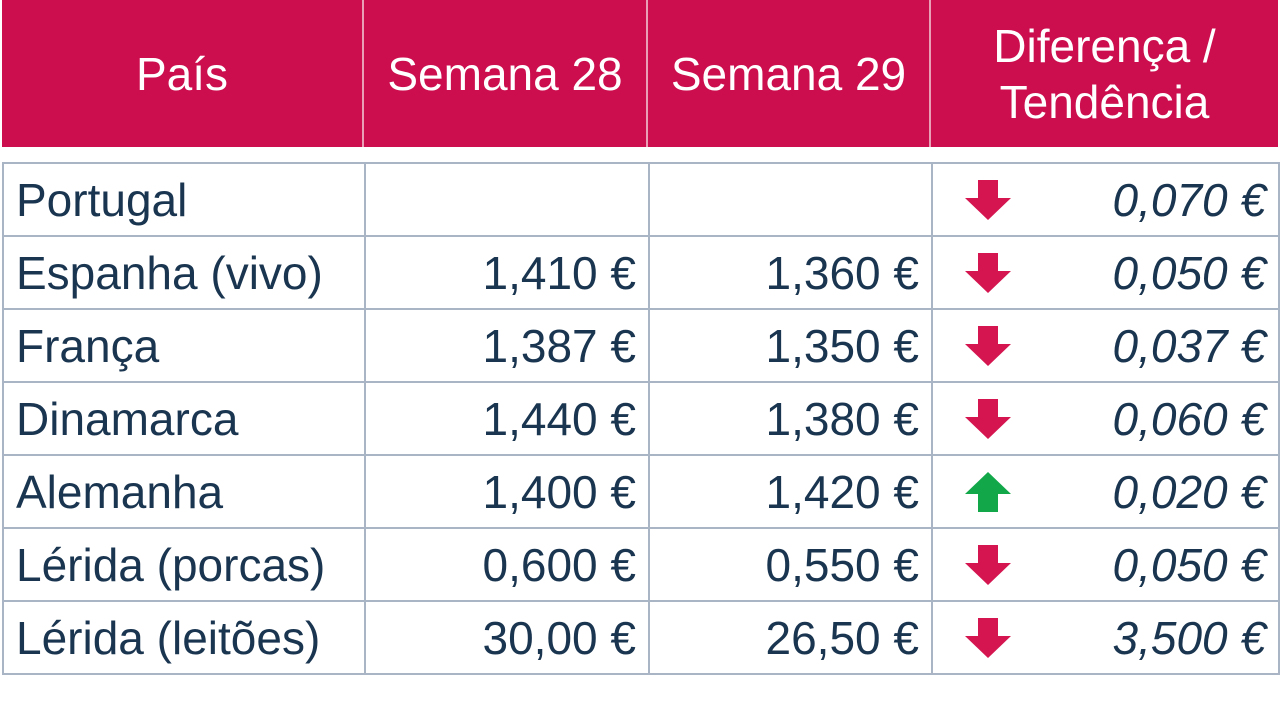 The image size is (1280, 720). I want to click on header-difference-label: Diferença / Tendência, so click(1104, 74).